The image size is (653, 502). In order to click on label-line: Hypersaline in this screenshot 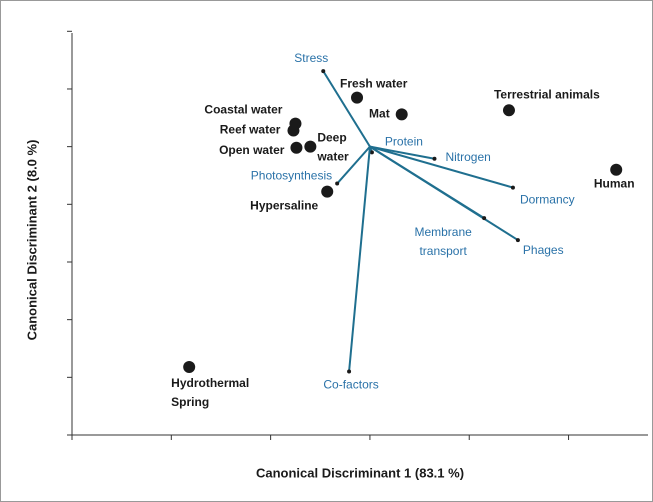, I will do `click(284, 206)`.